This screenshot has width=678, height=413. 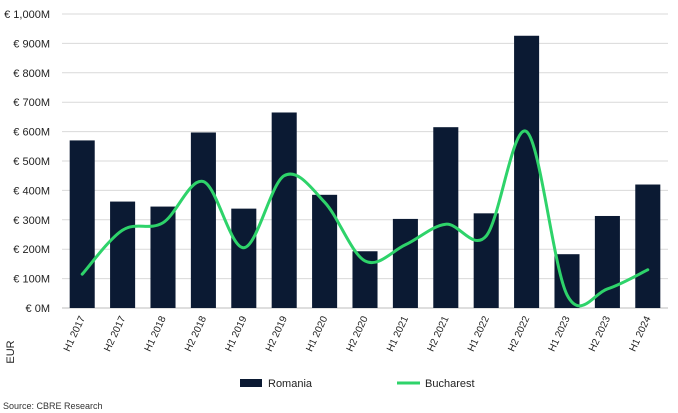 What do you see at coordinates (196, 333) in the screenshot?
I see `x-tick-label: H2 2018` at bounding box center [196, 333].